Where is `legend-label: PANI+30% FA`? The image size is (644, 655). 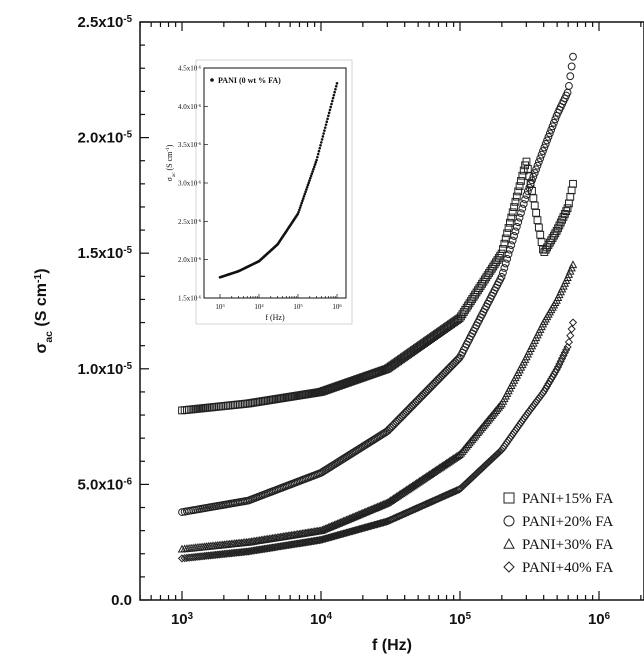
legend-label: PANI+30% FA is located at coordinates (568, 545).